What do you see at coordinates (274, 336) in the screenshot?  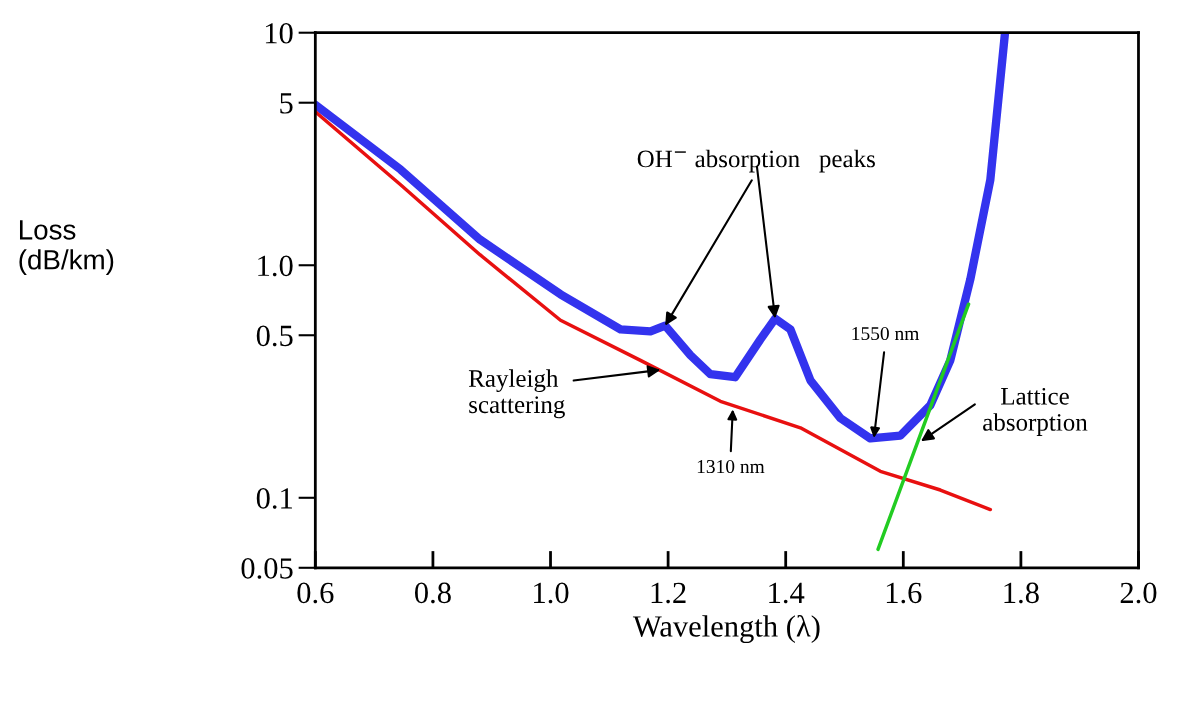 I see `y-tick-label: 0.5` at bounding box center [274, 336].